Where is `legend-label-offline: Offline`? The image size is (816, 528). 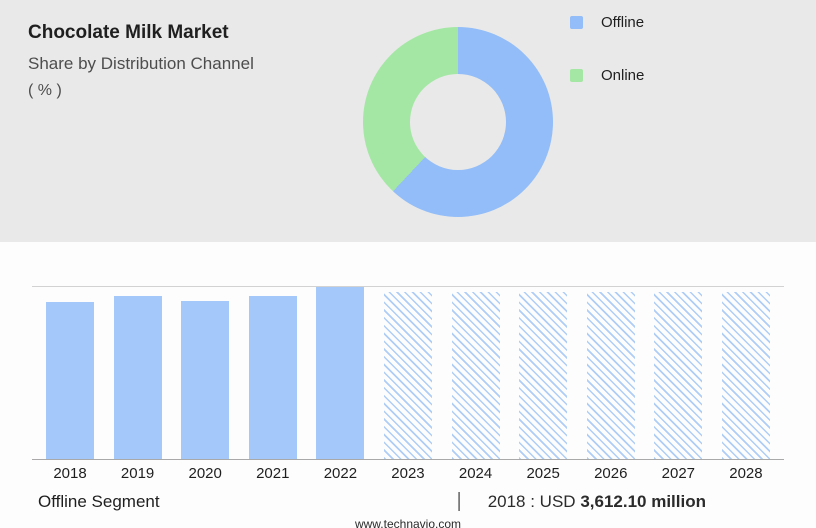
legend-label-offline: Offline is located at coordinates (623, 22).